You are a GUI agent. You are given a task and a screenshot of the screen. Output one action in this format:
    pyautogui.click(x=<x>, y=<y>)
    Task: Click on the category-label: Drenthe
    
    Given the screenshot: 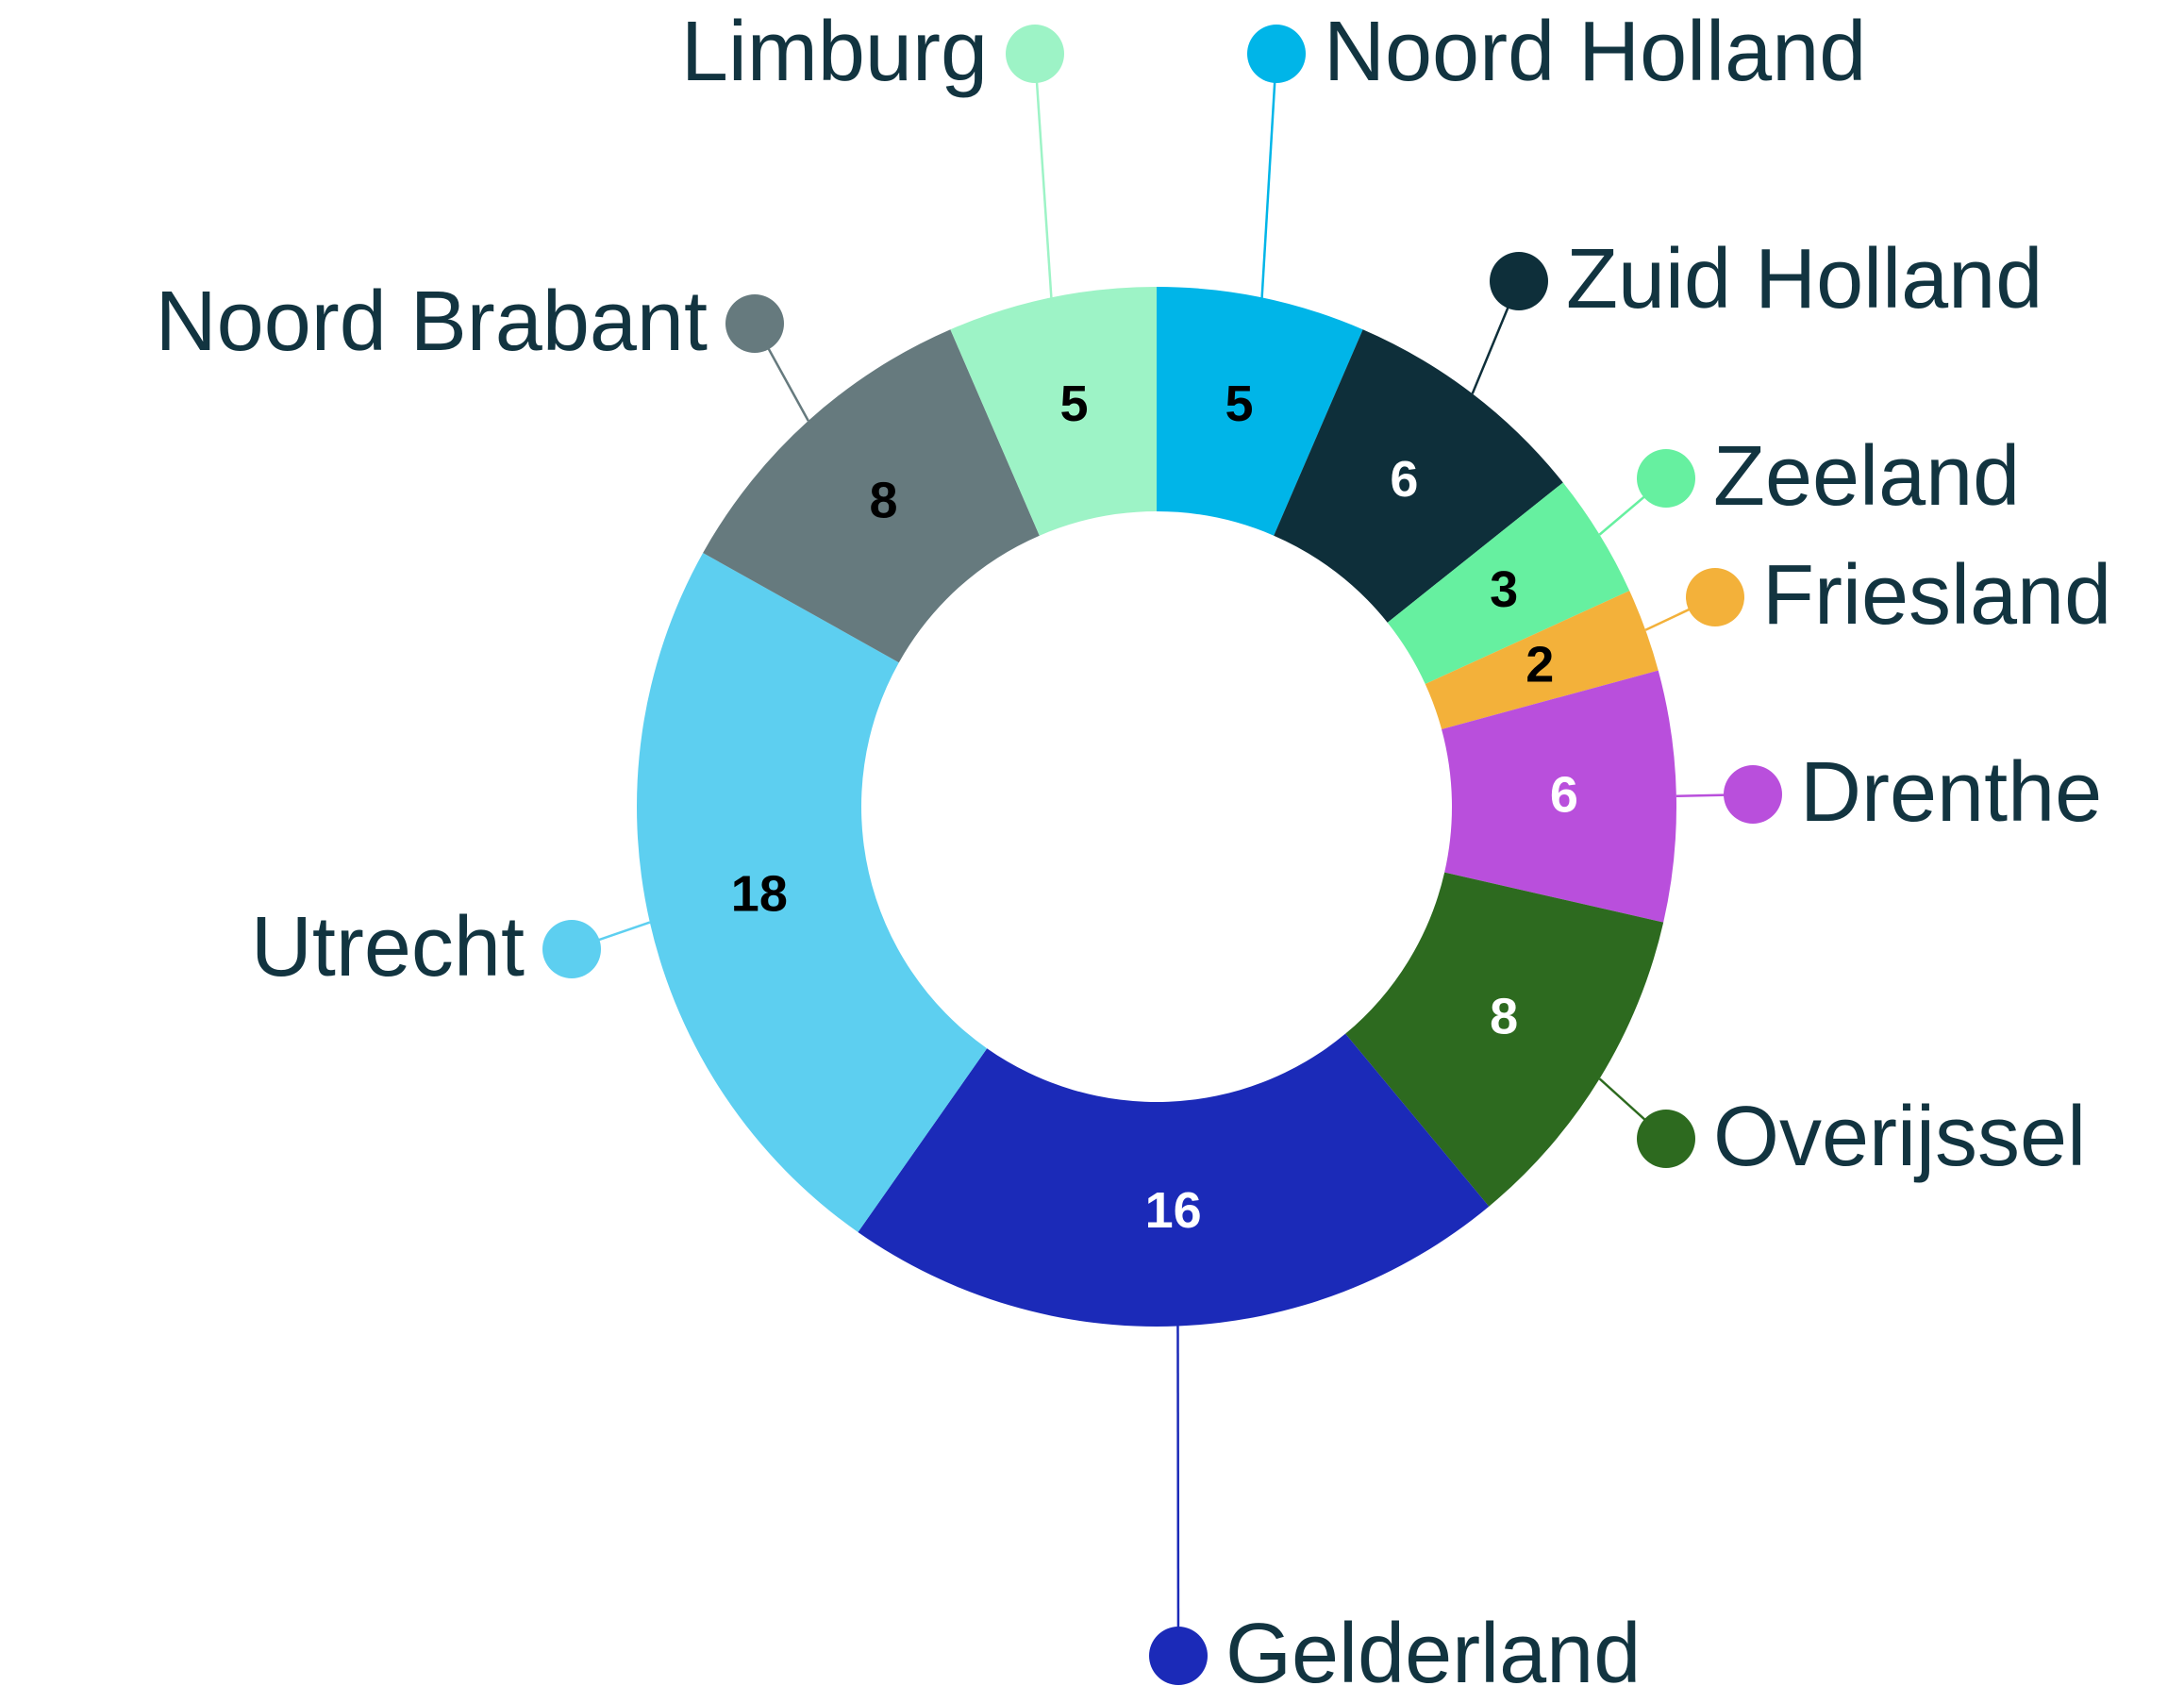 What is the action you would take?
    pyautogui.click(x=1951, y=792)
    